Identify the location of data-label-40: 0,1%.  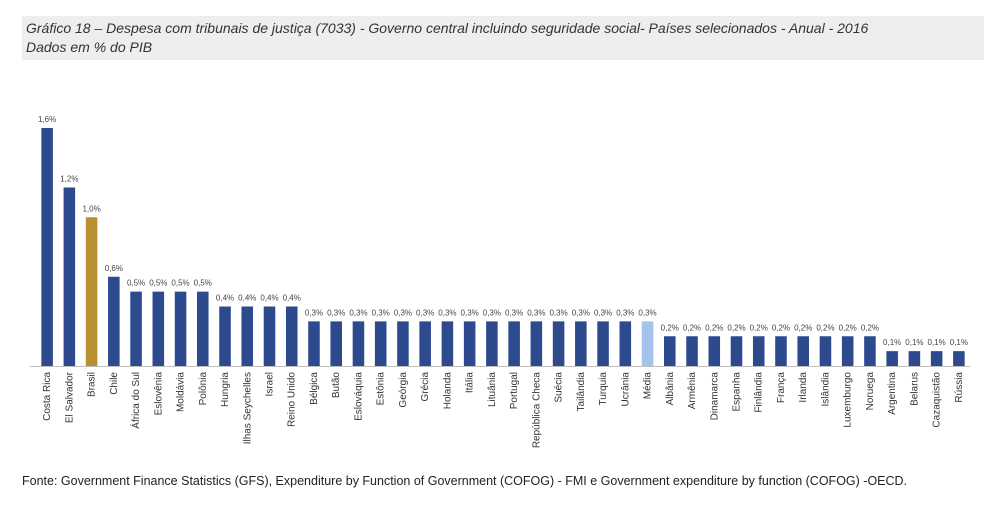
(937, 342).